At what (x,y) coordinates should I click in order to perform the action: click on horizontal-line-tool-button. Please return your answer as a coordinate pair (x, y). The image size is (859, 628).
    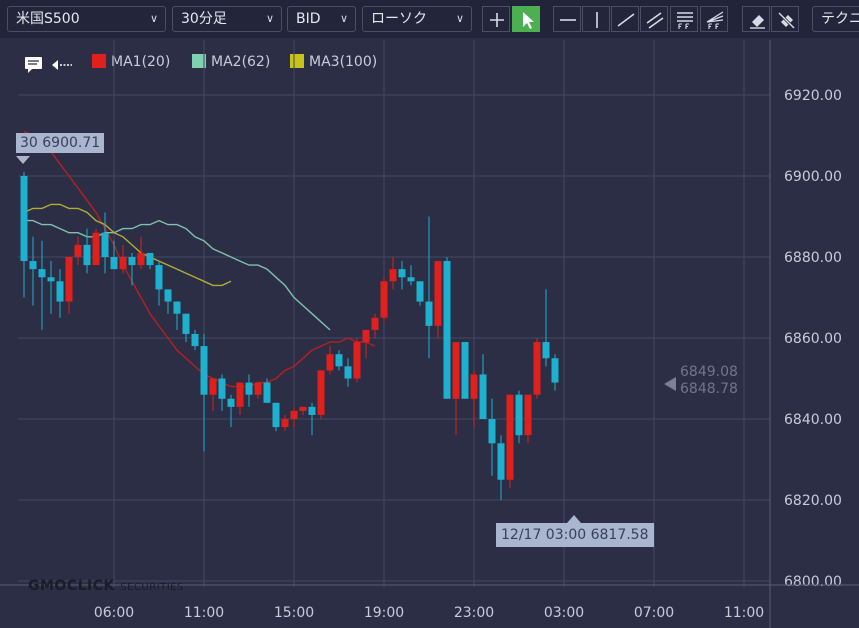
    Looking at the image, I should click on (567, 19).